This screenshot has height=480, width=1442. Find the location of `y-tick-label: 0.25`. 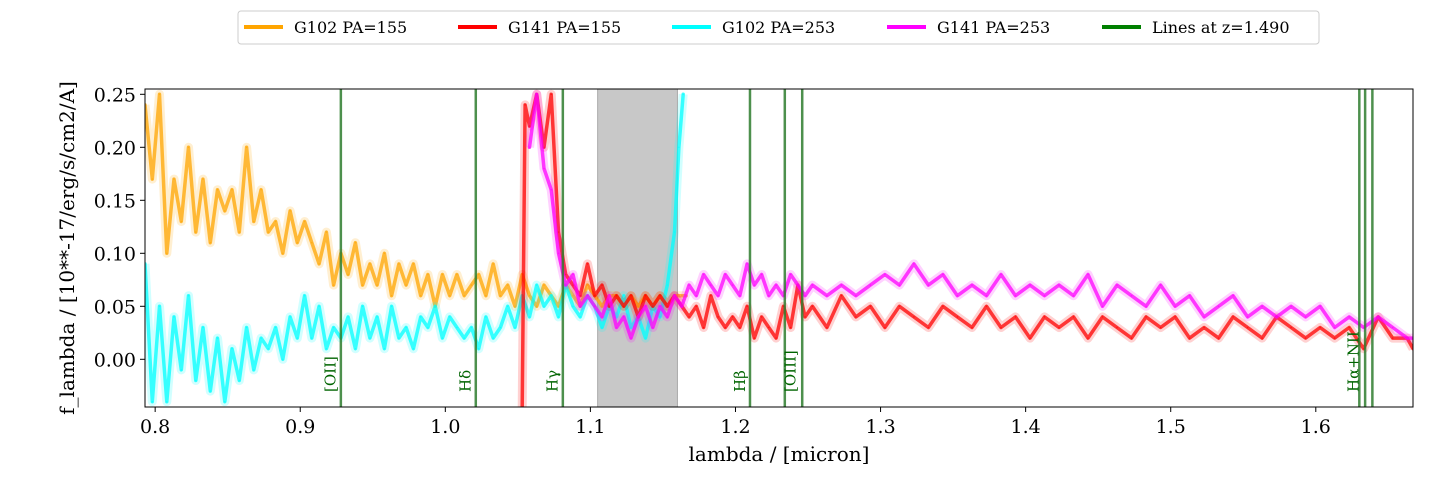

y-tick-label: 0.25 is located at coordinates (115, 95).